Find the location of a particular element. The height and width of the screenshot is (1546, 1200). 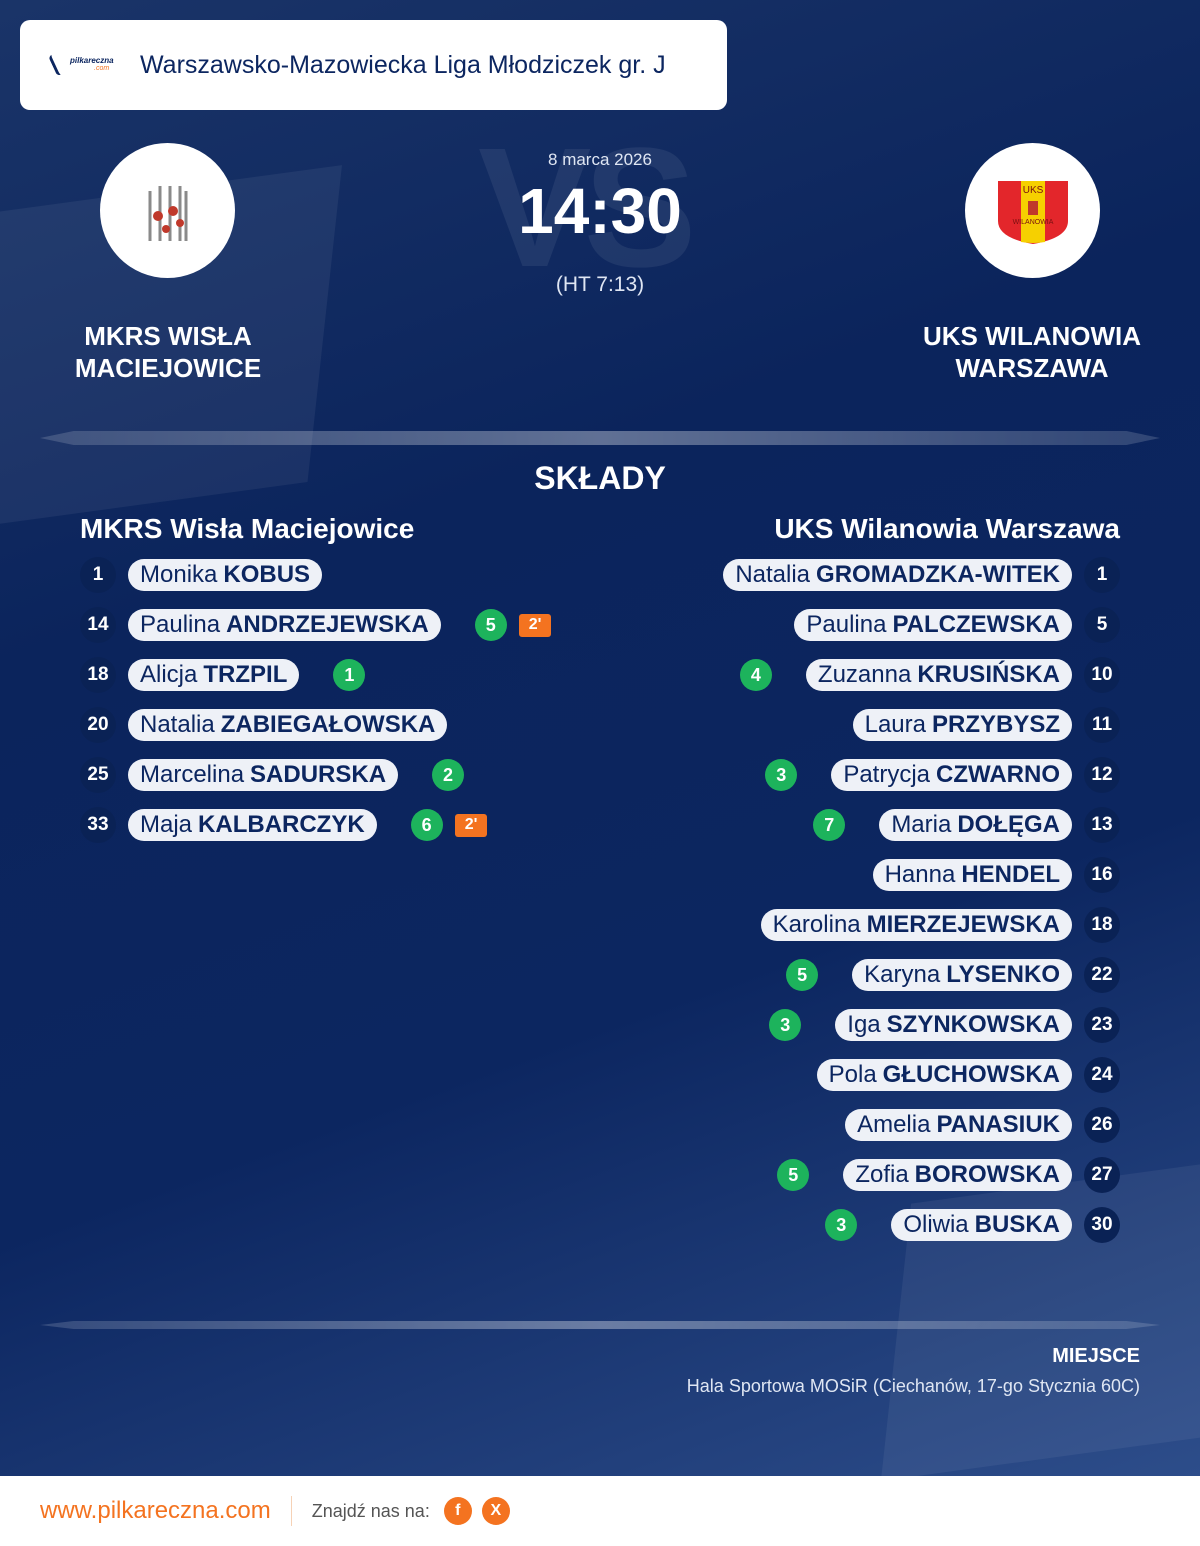

player-name-pill: Zuzanna KRUSIŃSKA is located at coordinates (938, 675).